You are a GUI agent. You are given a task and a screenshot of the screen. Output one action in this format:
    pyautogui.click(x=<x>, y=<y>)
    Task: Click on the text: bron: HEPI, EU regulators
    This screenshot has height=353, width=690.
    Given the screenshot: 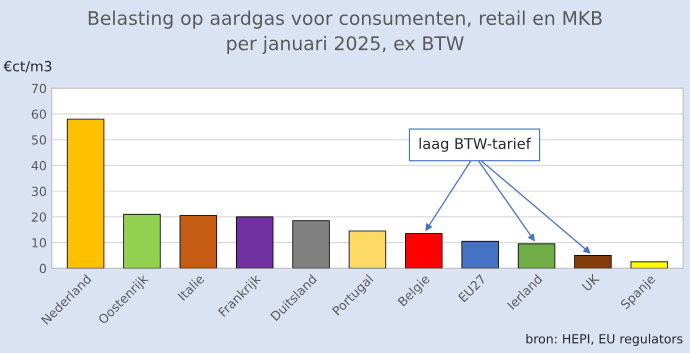 What is the action you would take?
    pyautogui.click(x=604, y=340)
    